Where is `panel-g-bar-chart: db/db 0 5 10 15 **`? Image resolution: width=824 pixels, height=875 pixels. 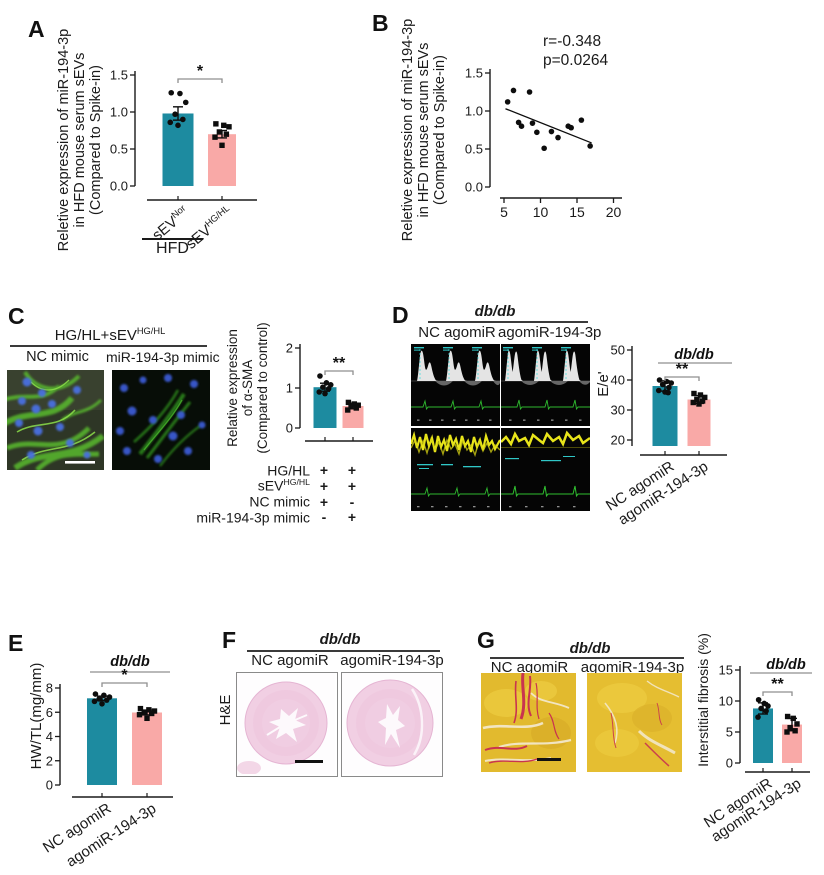
panel-g-bar-chart: db/db 0 5 10 15 ** is located at coordinates (765, 715).